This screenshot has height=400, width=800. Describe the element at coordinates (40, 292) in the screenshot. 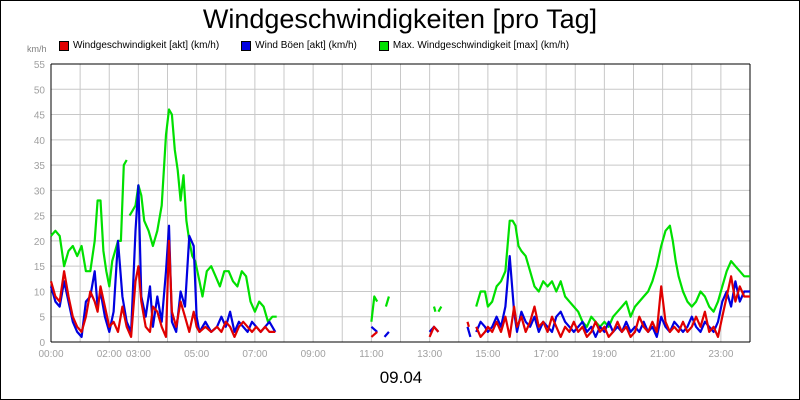

I see `y-tick-label: 10` at that location.